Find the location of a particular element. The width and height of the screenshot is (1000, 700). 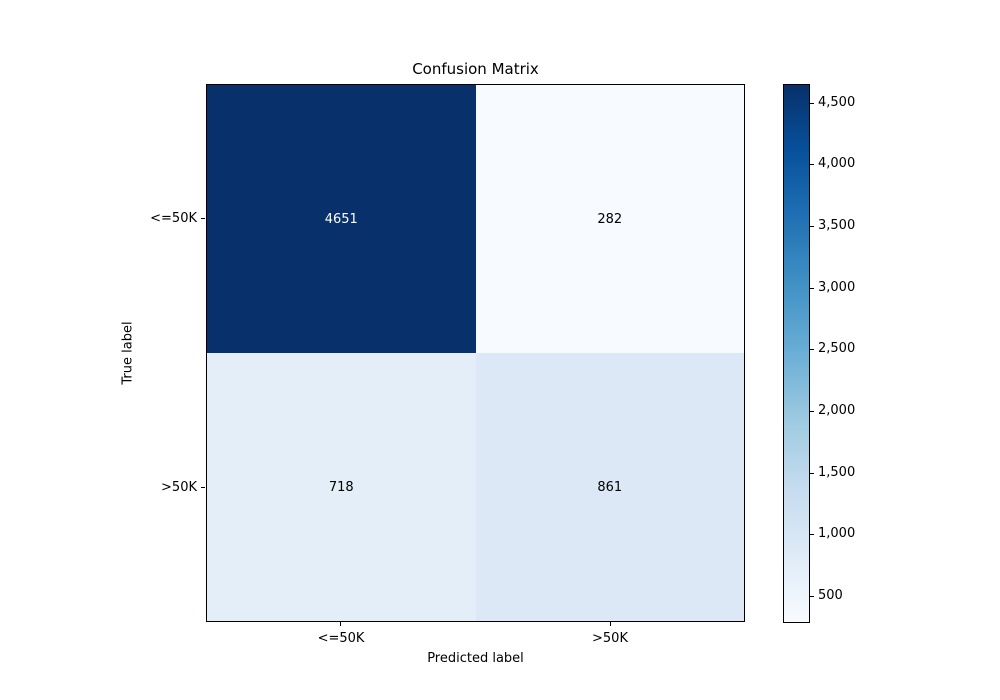

heatmap-cell: 861 is located at coordinates (609, 487).